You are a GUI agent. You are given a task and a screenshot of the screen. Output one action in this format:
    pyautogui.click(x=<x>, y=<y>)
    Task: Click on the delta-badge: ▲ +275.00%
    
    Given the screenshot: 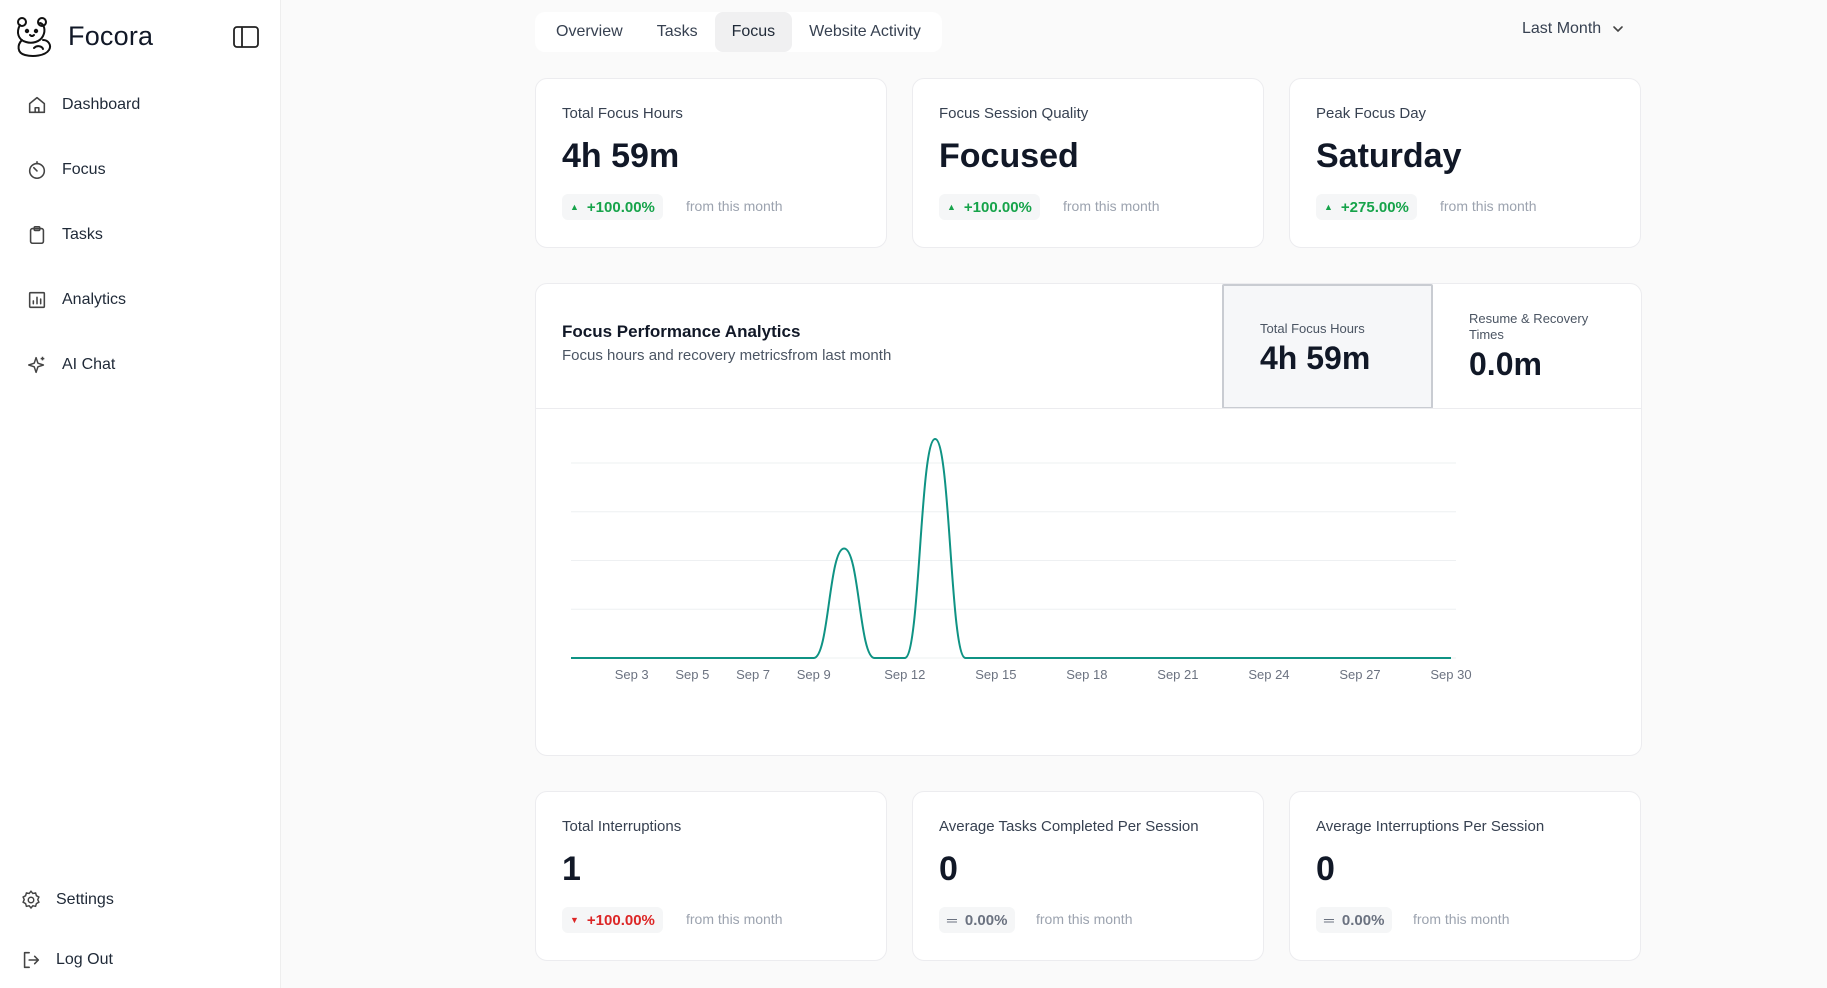 What is the action you would take?
    pyautogui.click(x=1366, y=207)
    